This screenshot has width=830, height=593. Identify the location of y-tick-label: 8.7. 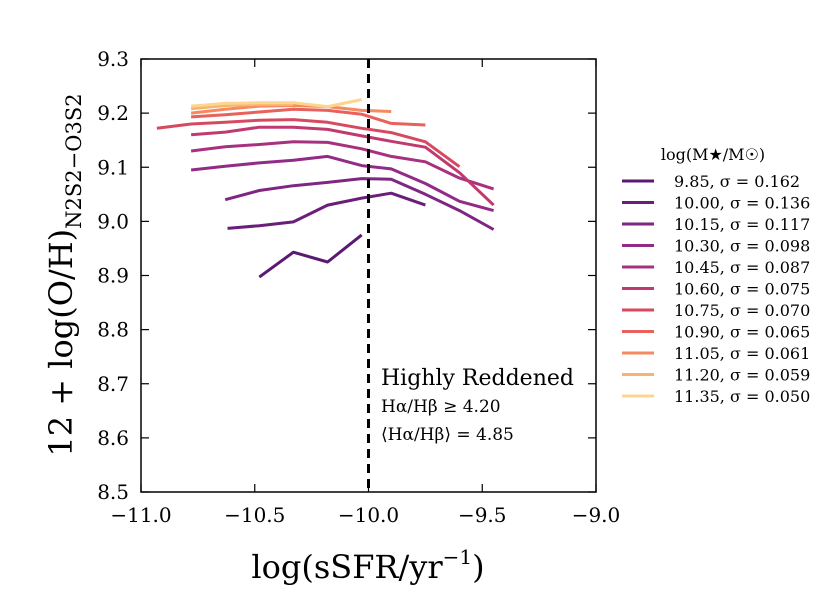
(113, 384).